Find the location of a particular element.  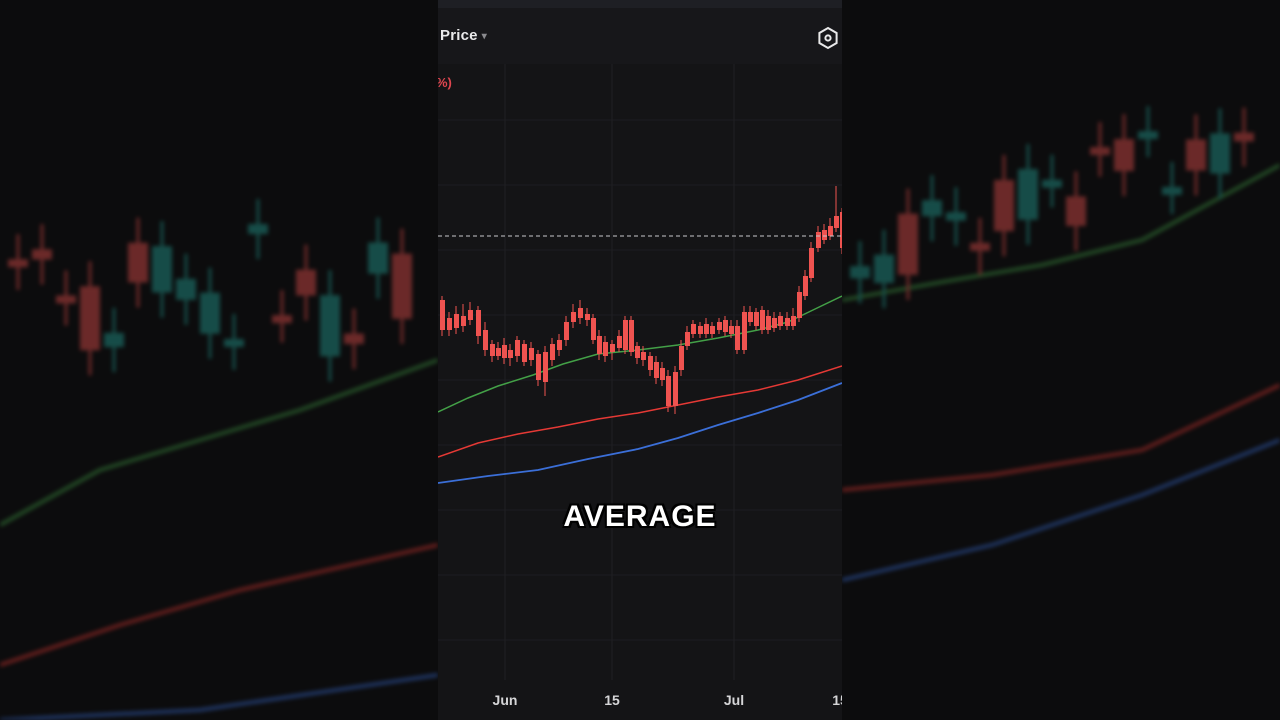

background-ma-long is located at coordinates (219, 696).